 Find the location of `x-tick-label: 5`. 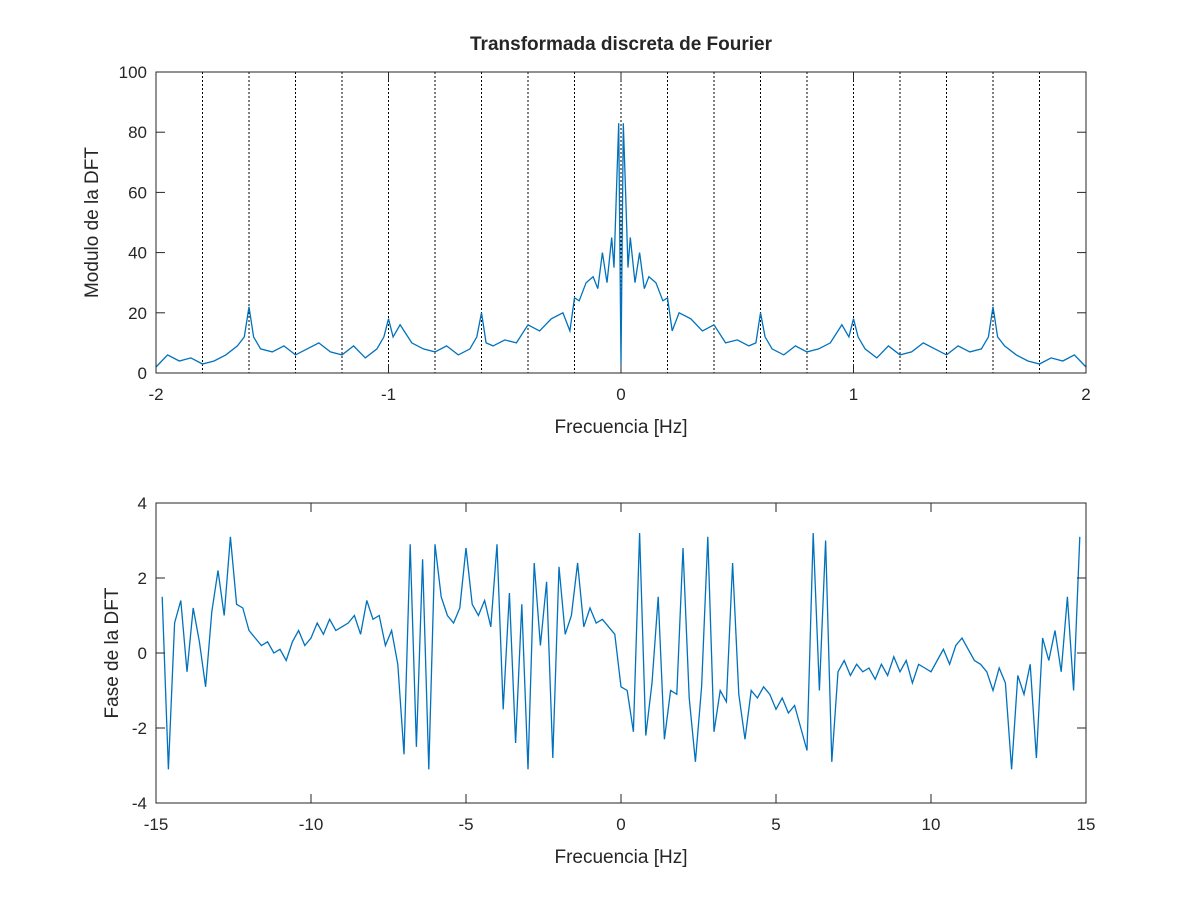

x-tick-label: 5 is located at coordinates (775, 824).